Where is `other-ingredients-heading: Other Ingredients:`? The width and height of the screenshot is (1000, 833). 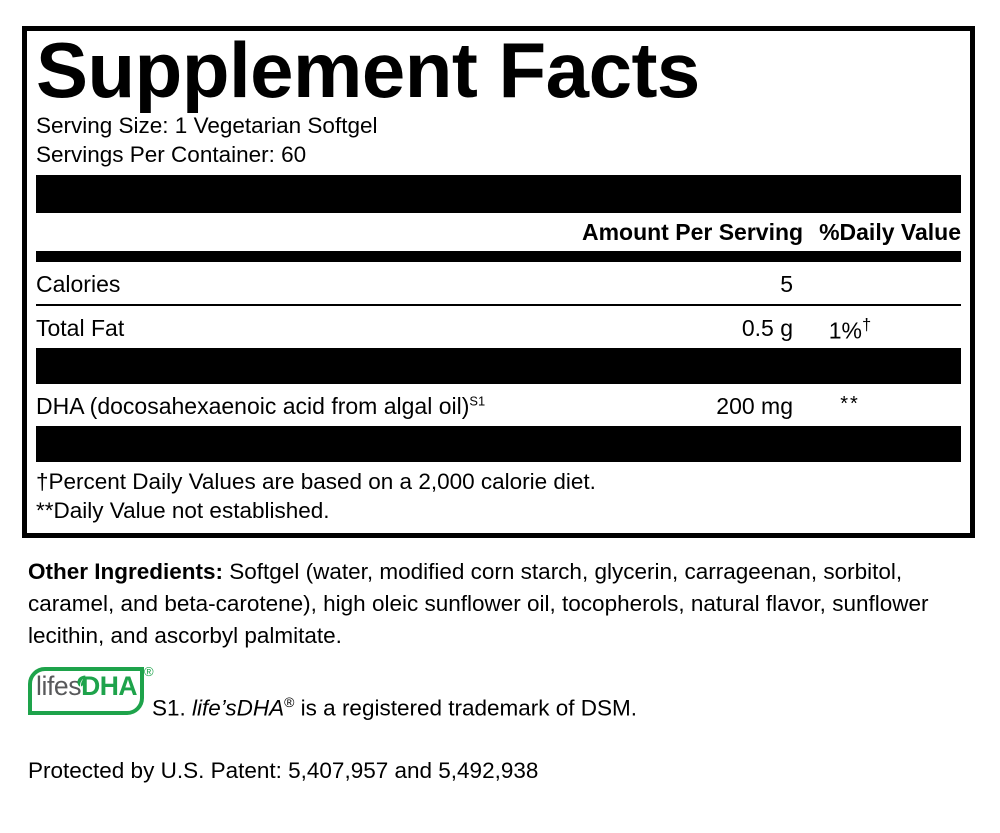 other-ingredients-heading: Other Ingredients: is located at coordinates (126, 571).